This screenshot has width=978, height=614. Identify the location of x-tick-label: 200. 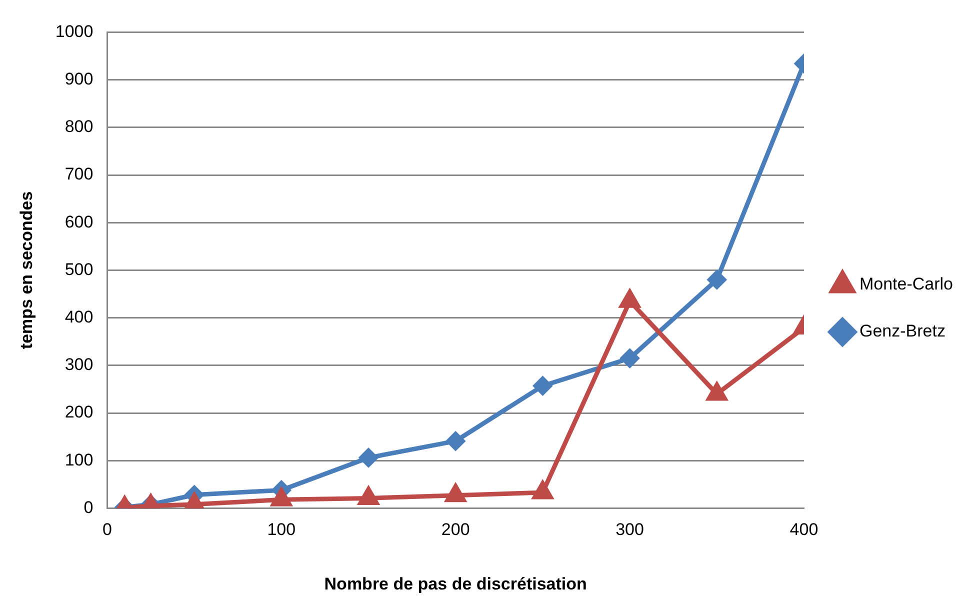
(455, 530).